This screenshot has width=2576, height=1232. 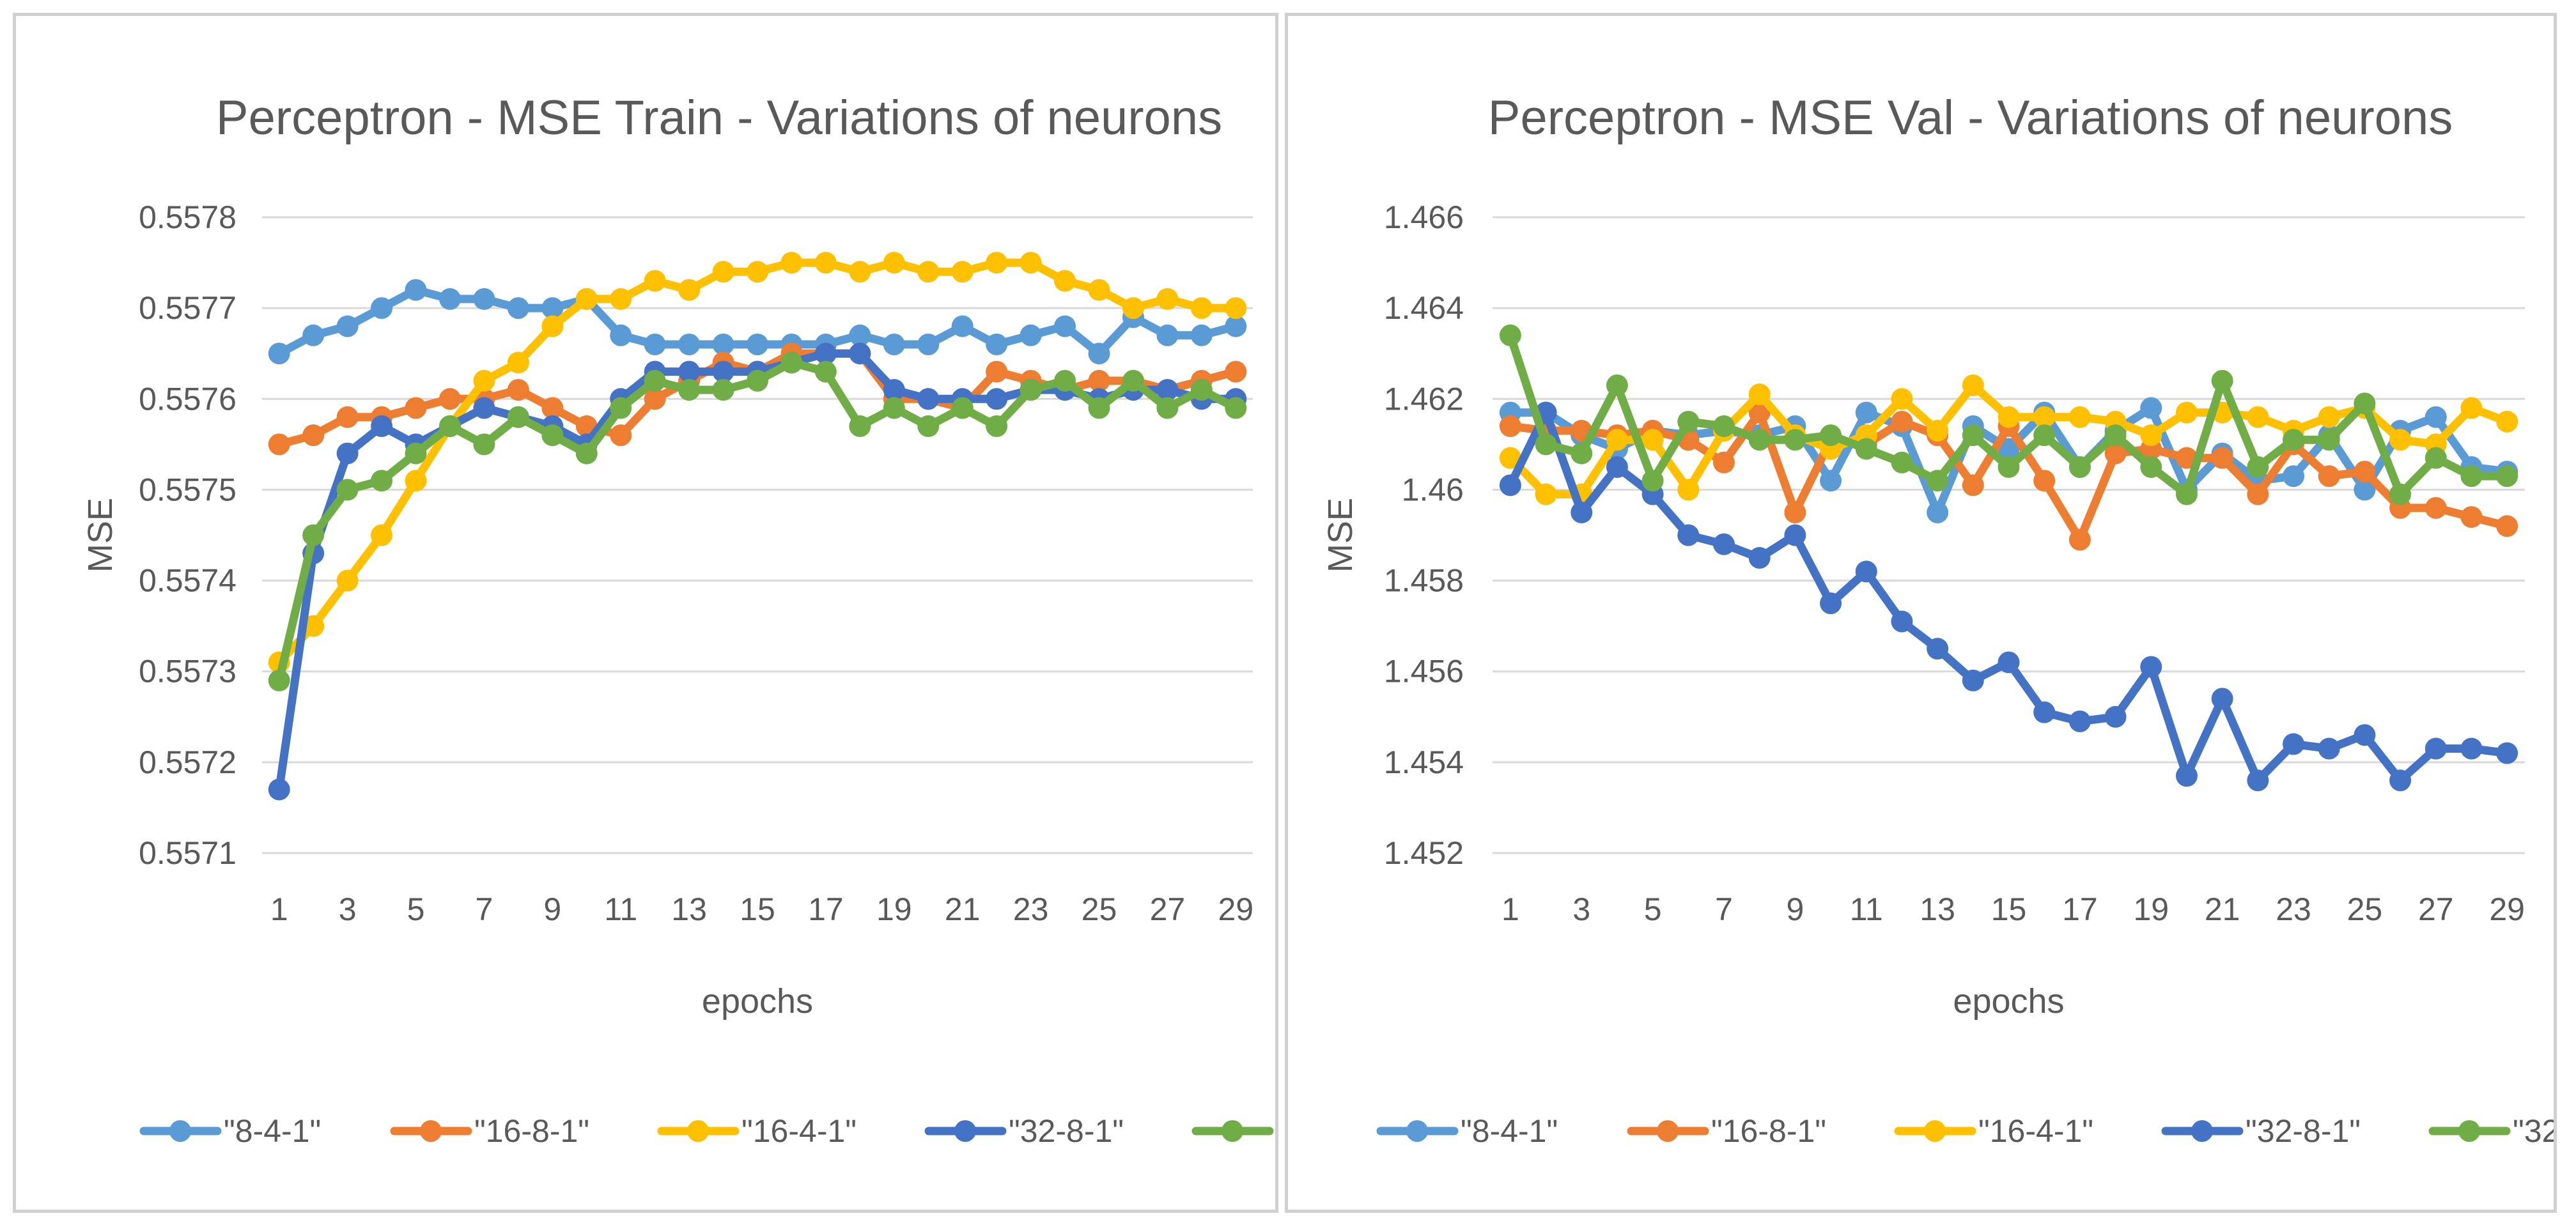 What do you see at coordinates (1424, 762) in the screenshot?
I see `chart2-y-tick-label: 1.454` at bounding box center [1424, 762].